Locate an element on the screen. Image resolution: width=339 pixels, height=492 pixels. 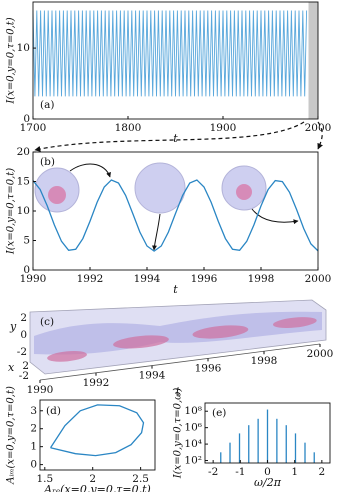
x-axis-label: x is located at coordinates (11, 367).